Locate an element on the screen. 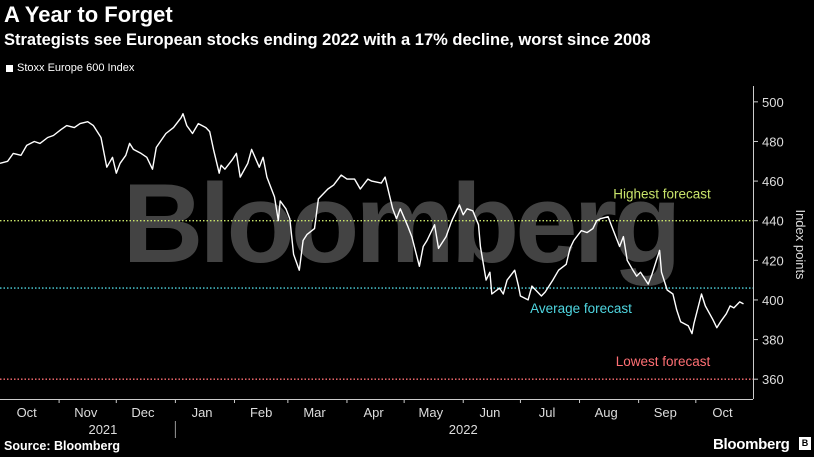 Image resolution: width=814 pixels, height=457 pixels. reference-label: Highest forecast is located at coordinates (662, 194).